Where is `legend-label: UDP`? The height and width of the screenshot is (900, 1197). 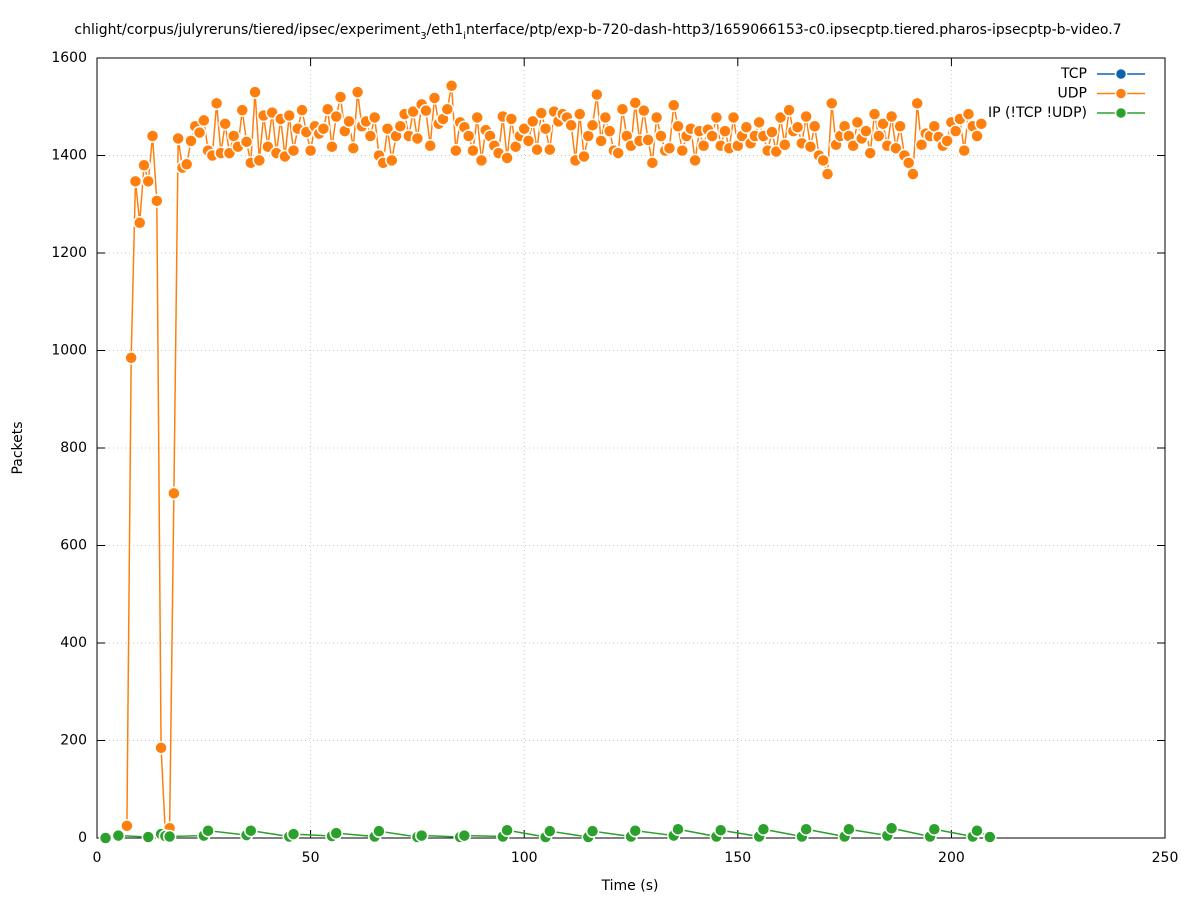 legend-label: UDP is located at coordinates (1072, 94).